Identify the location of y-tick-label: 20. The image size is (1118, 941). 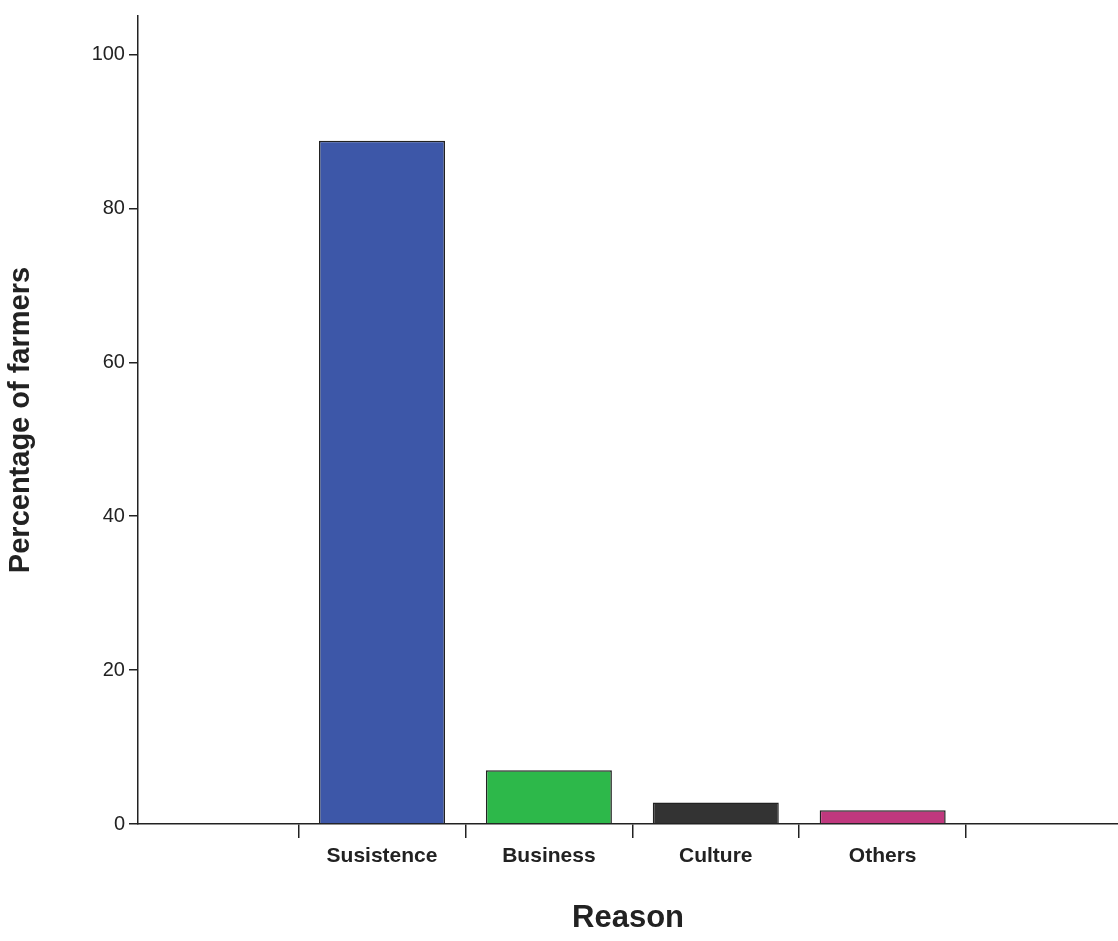
(113, 668).